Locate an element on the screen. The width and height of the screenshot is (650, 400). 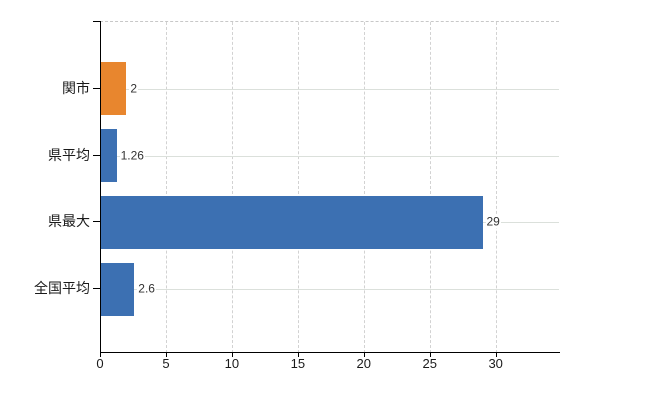
x-tick-label: 20 is located at coordinates (364, 363).